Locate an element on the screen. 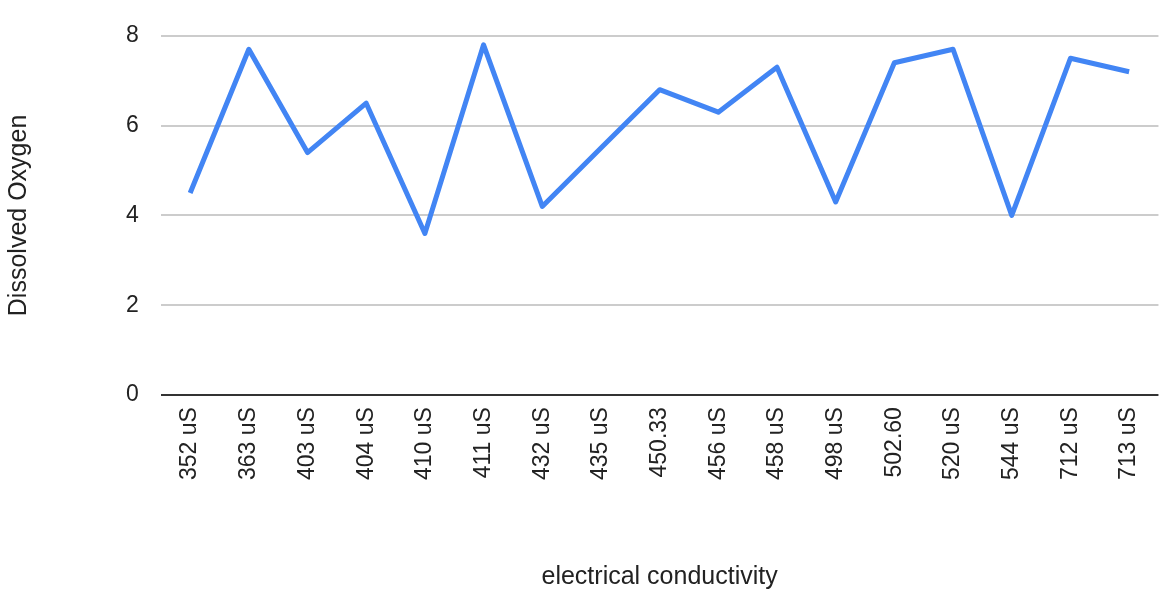  x-tick-label: 404 uS is located at coordinates (364, 444).